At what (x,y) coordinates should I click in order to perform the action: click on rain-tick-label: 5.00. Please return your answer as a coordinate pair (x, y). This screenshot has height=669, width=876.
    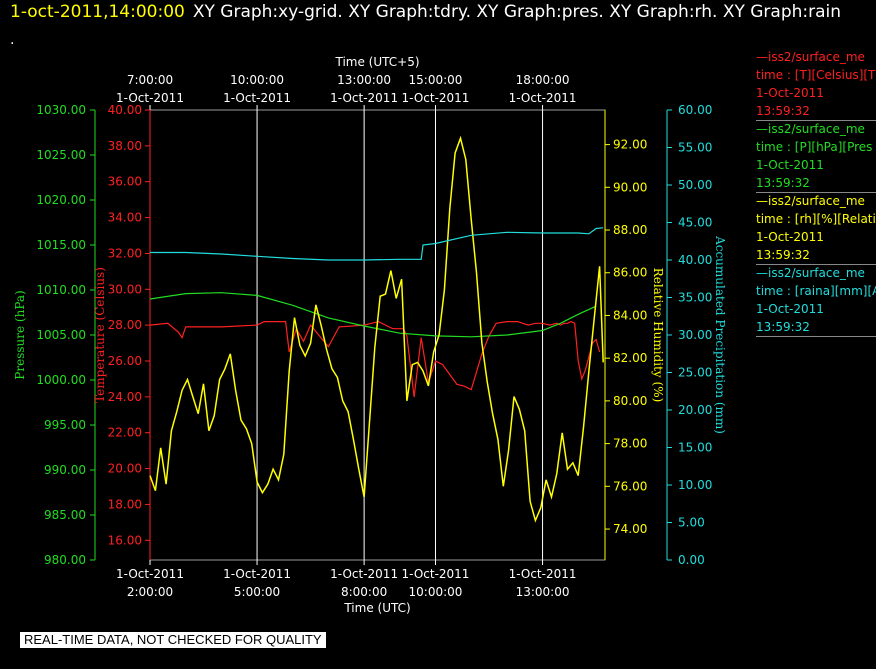
    Looking at the image, I should click on (691, 523).